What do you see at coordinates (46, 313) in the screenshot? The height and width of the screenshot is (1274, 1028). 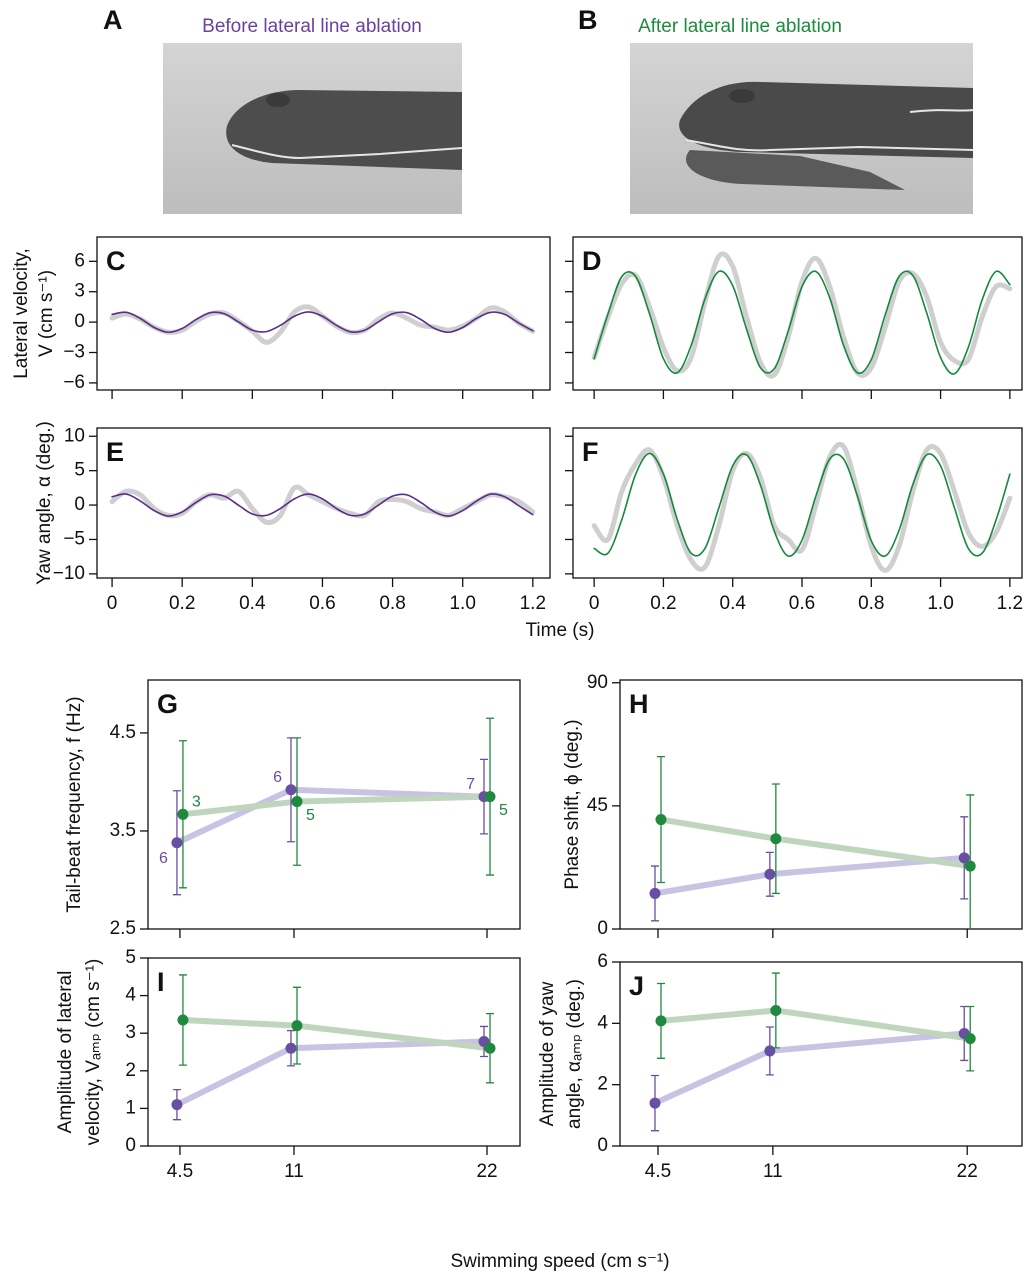 I see `y-axis-label: V (cm s⁻¹)` at bounding box center [46, 313].